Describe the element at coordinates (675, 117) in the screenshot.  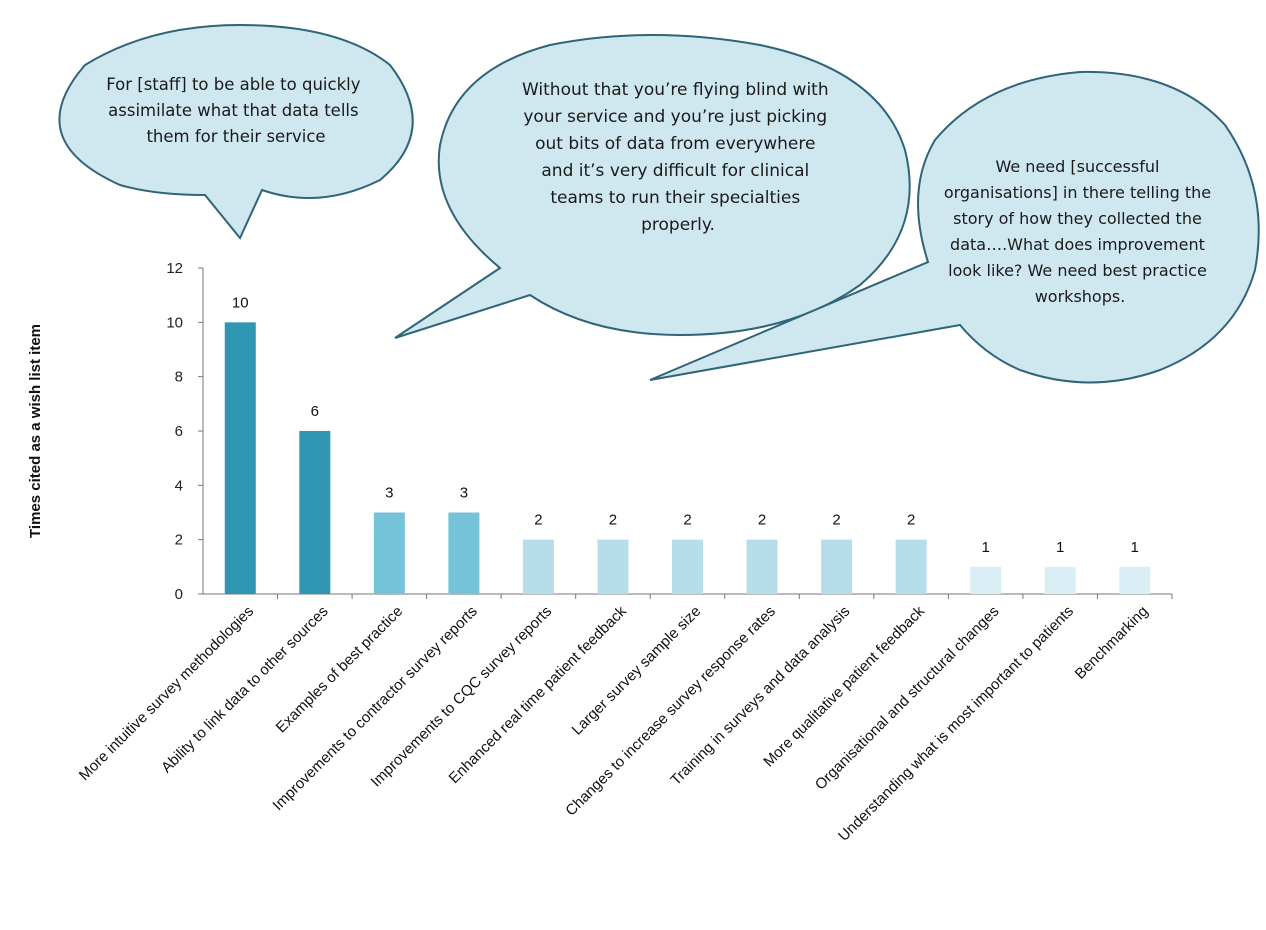
I see `bubble-line: your service and you’re just picking` at that location.